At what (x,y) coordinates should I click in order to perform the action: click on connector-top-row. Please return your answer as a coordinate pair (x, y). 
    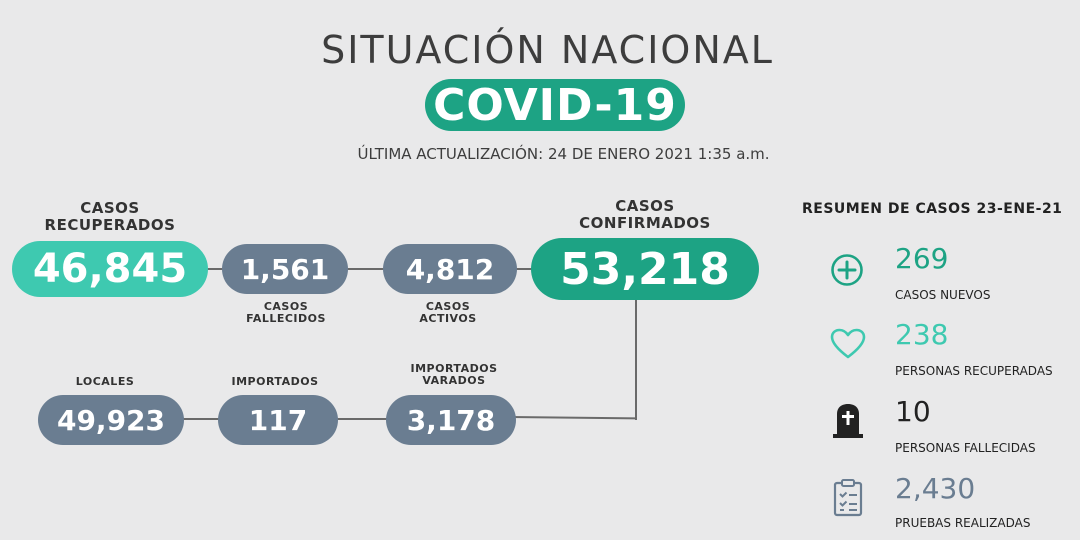
    Looking at the image, I should click on (370, 269).